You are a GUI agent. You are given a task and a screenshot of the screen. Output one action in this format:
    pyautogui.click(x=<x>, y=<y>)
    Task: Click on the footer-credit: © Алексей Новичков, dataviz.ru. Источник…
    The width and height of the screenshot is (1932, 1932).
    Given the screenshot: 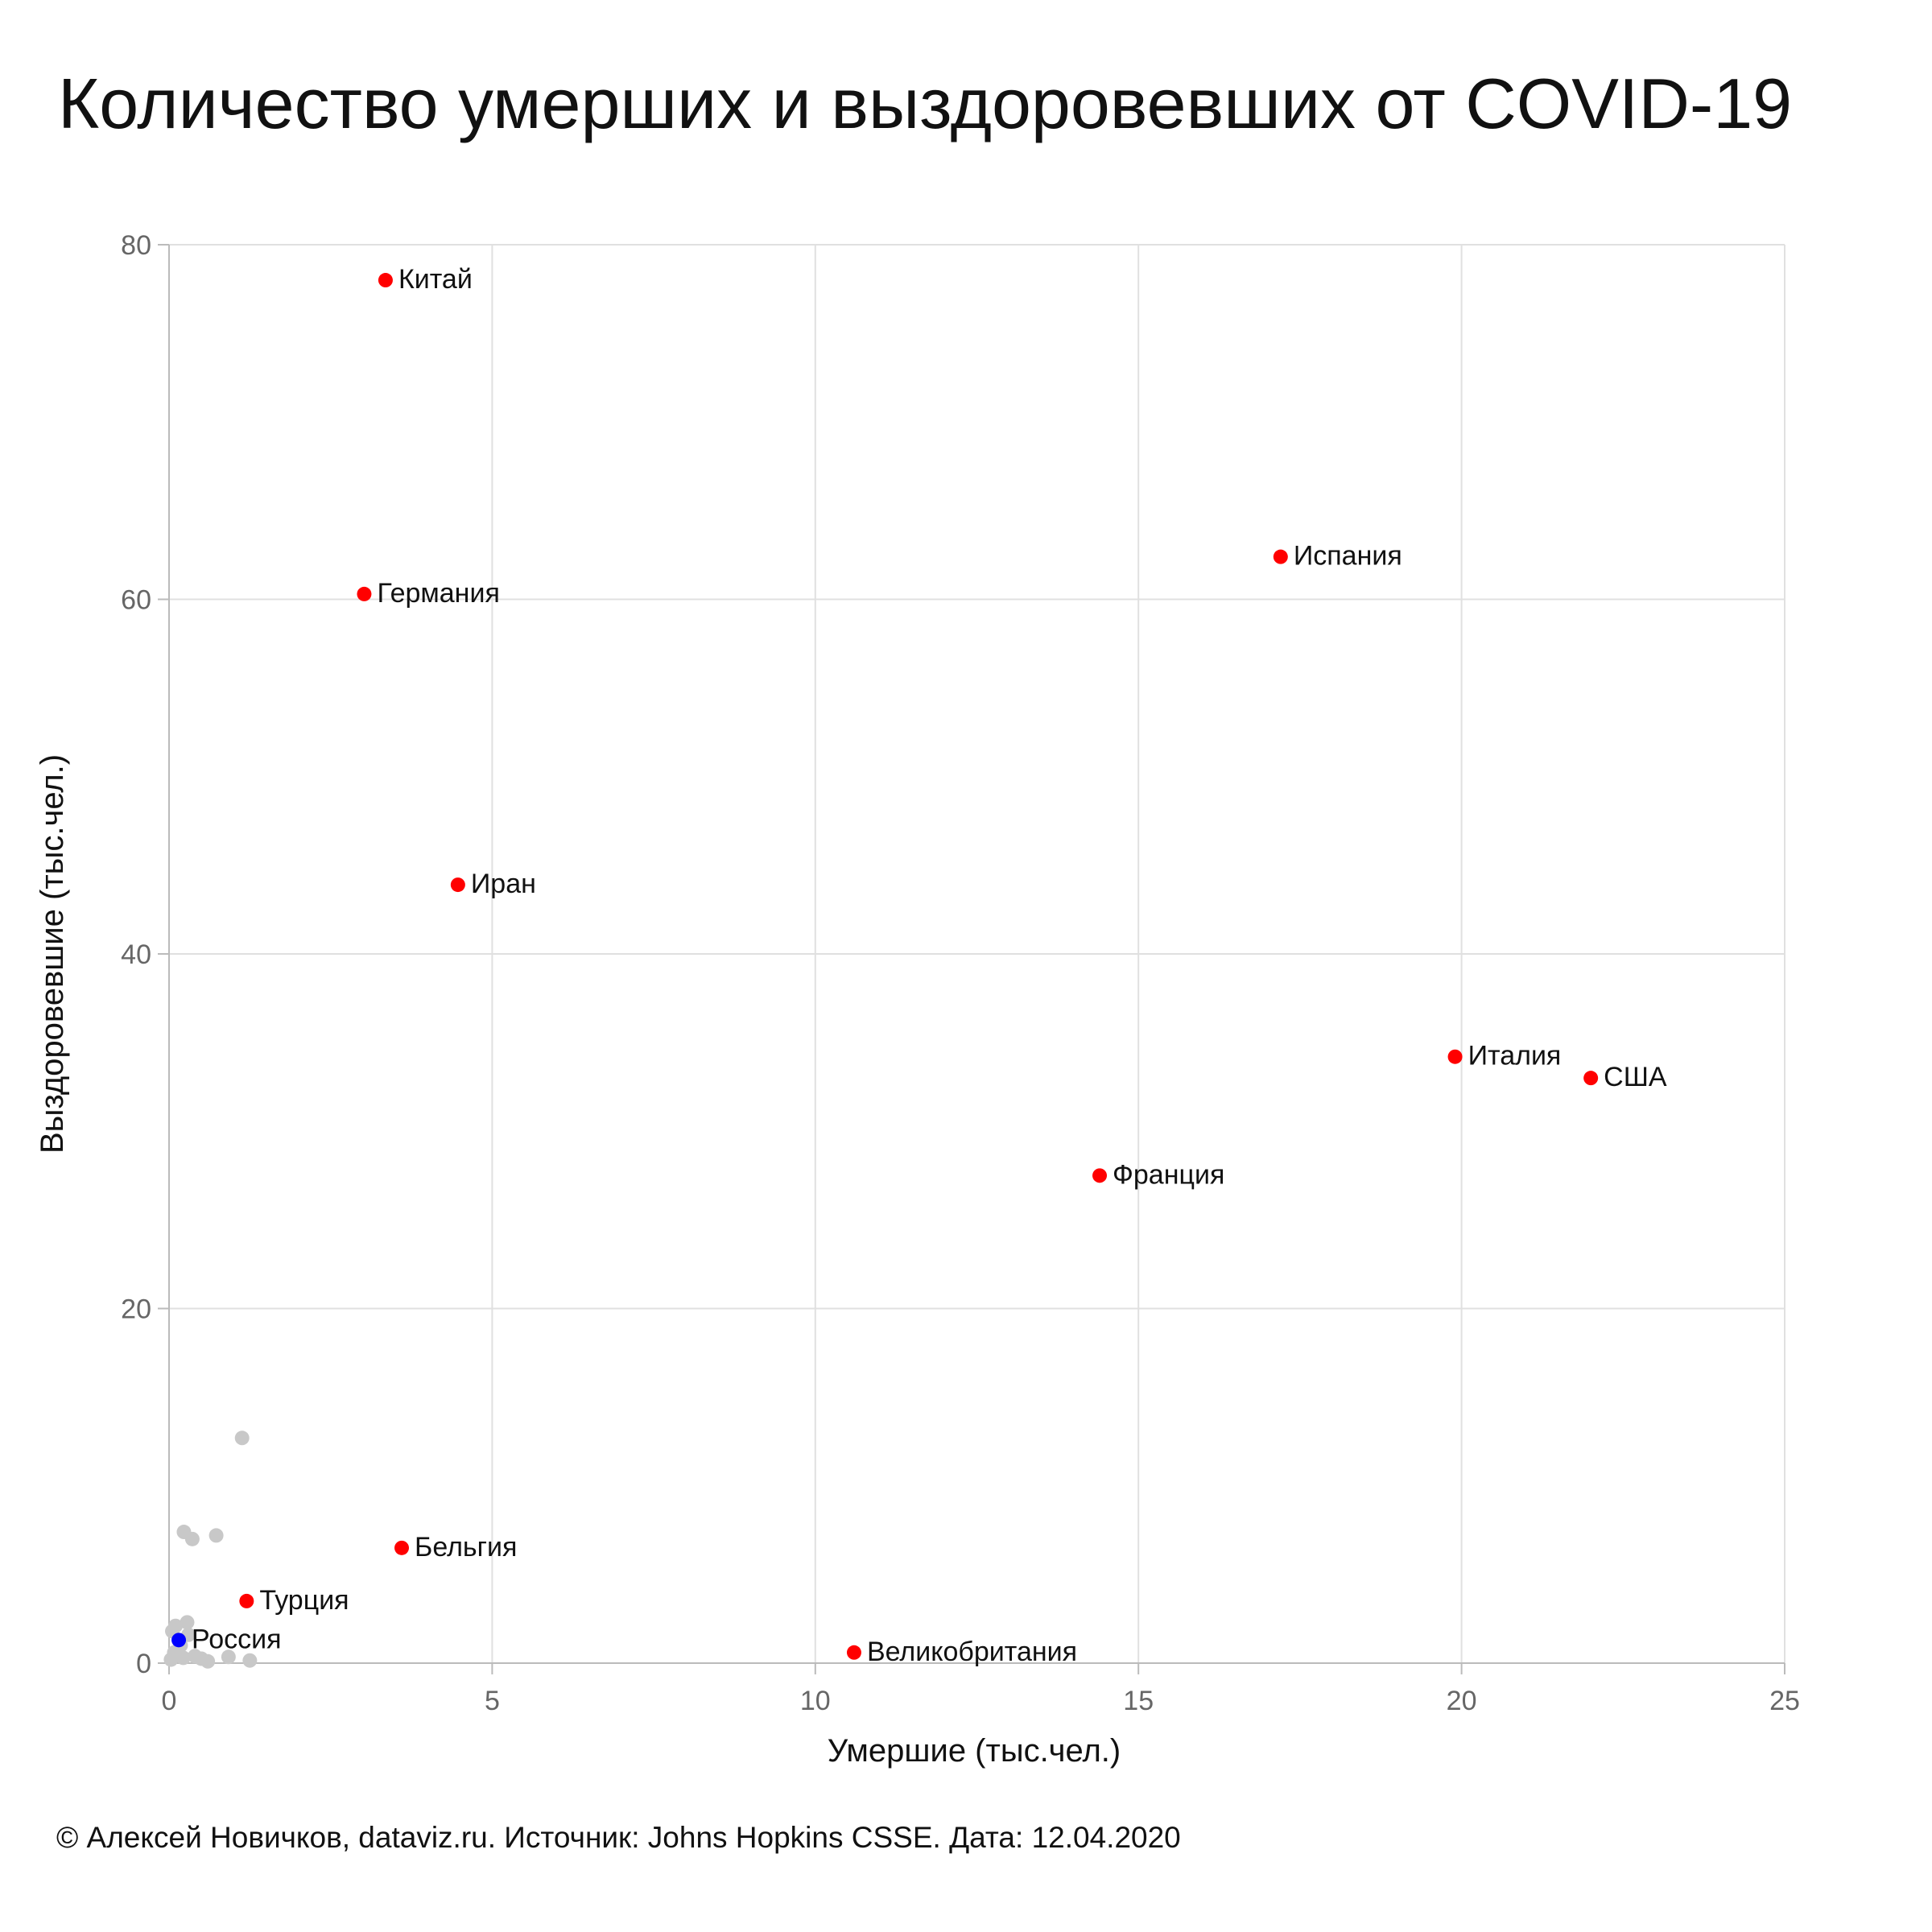 What is the action you would take?
    pyautogui.click(x=618, y=1837)
    